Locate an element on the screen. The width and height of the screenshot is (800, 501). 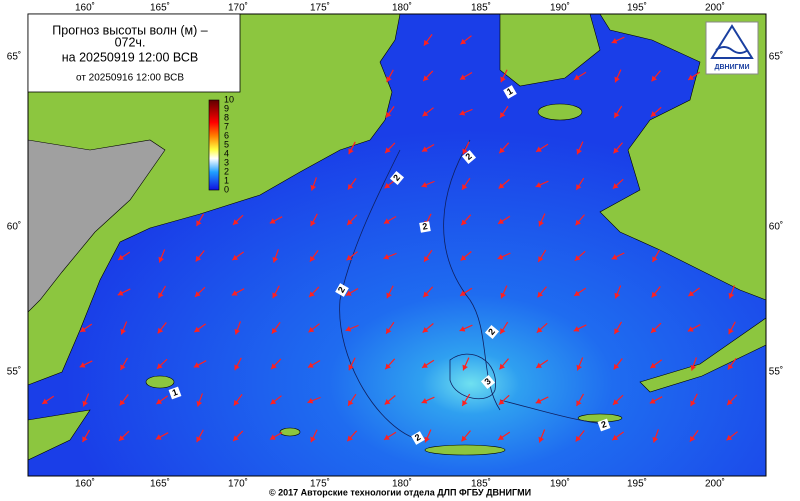
lon-label-bottom: 190˚ is located at coordinates (560, 484).